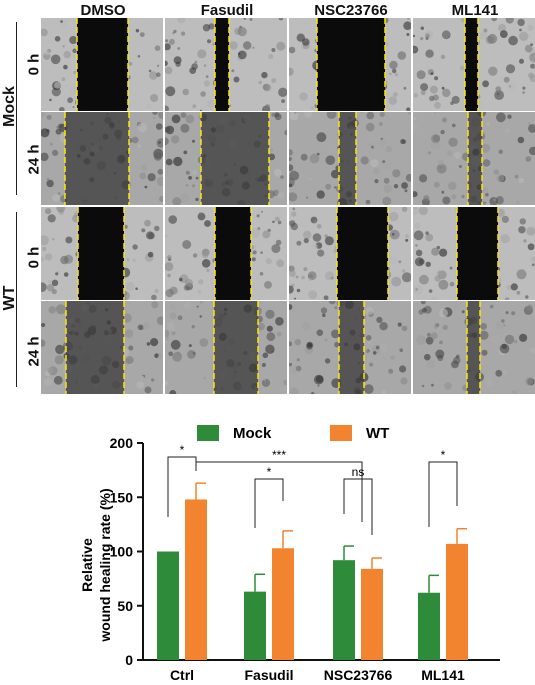 The image size is (535, 685). What do you see at coordinates (182, 675) in the screenshot?
I see `x-tick-label: Ctrl` at bounding box center [182, 675].